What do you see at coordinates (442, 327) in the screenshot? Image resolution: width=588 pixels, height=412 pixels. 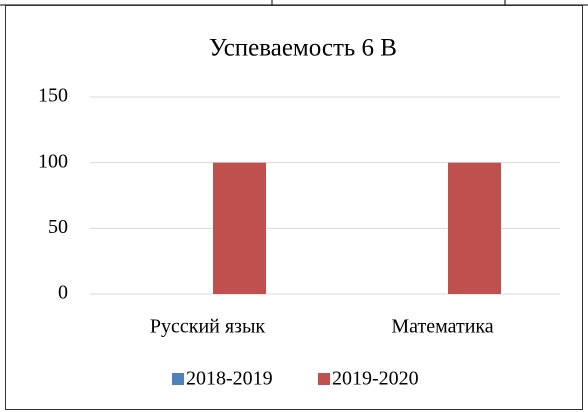 I see `x-tick-label: Математика` at bounding box center [442, 327].